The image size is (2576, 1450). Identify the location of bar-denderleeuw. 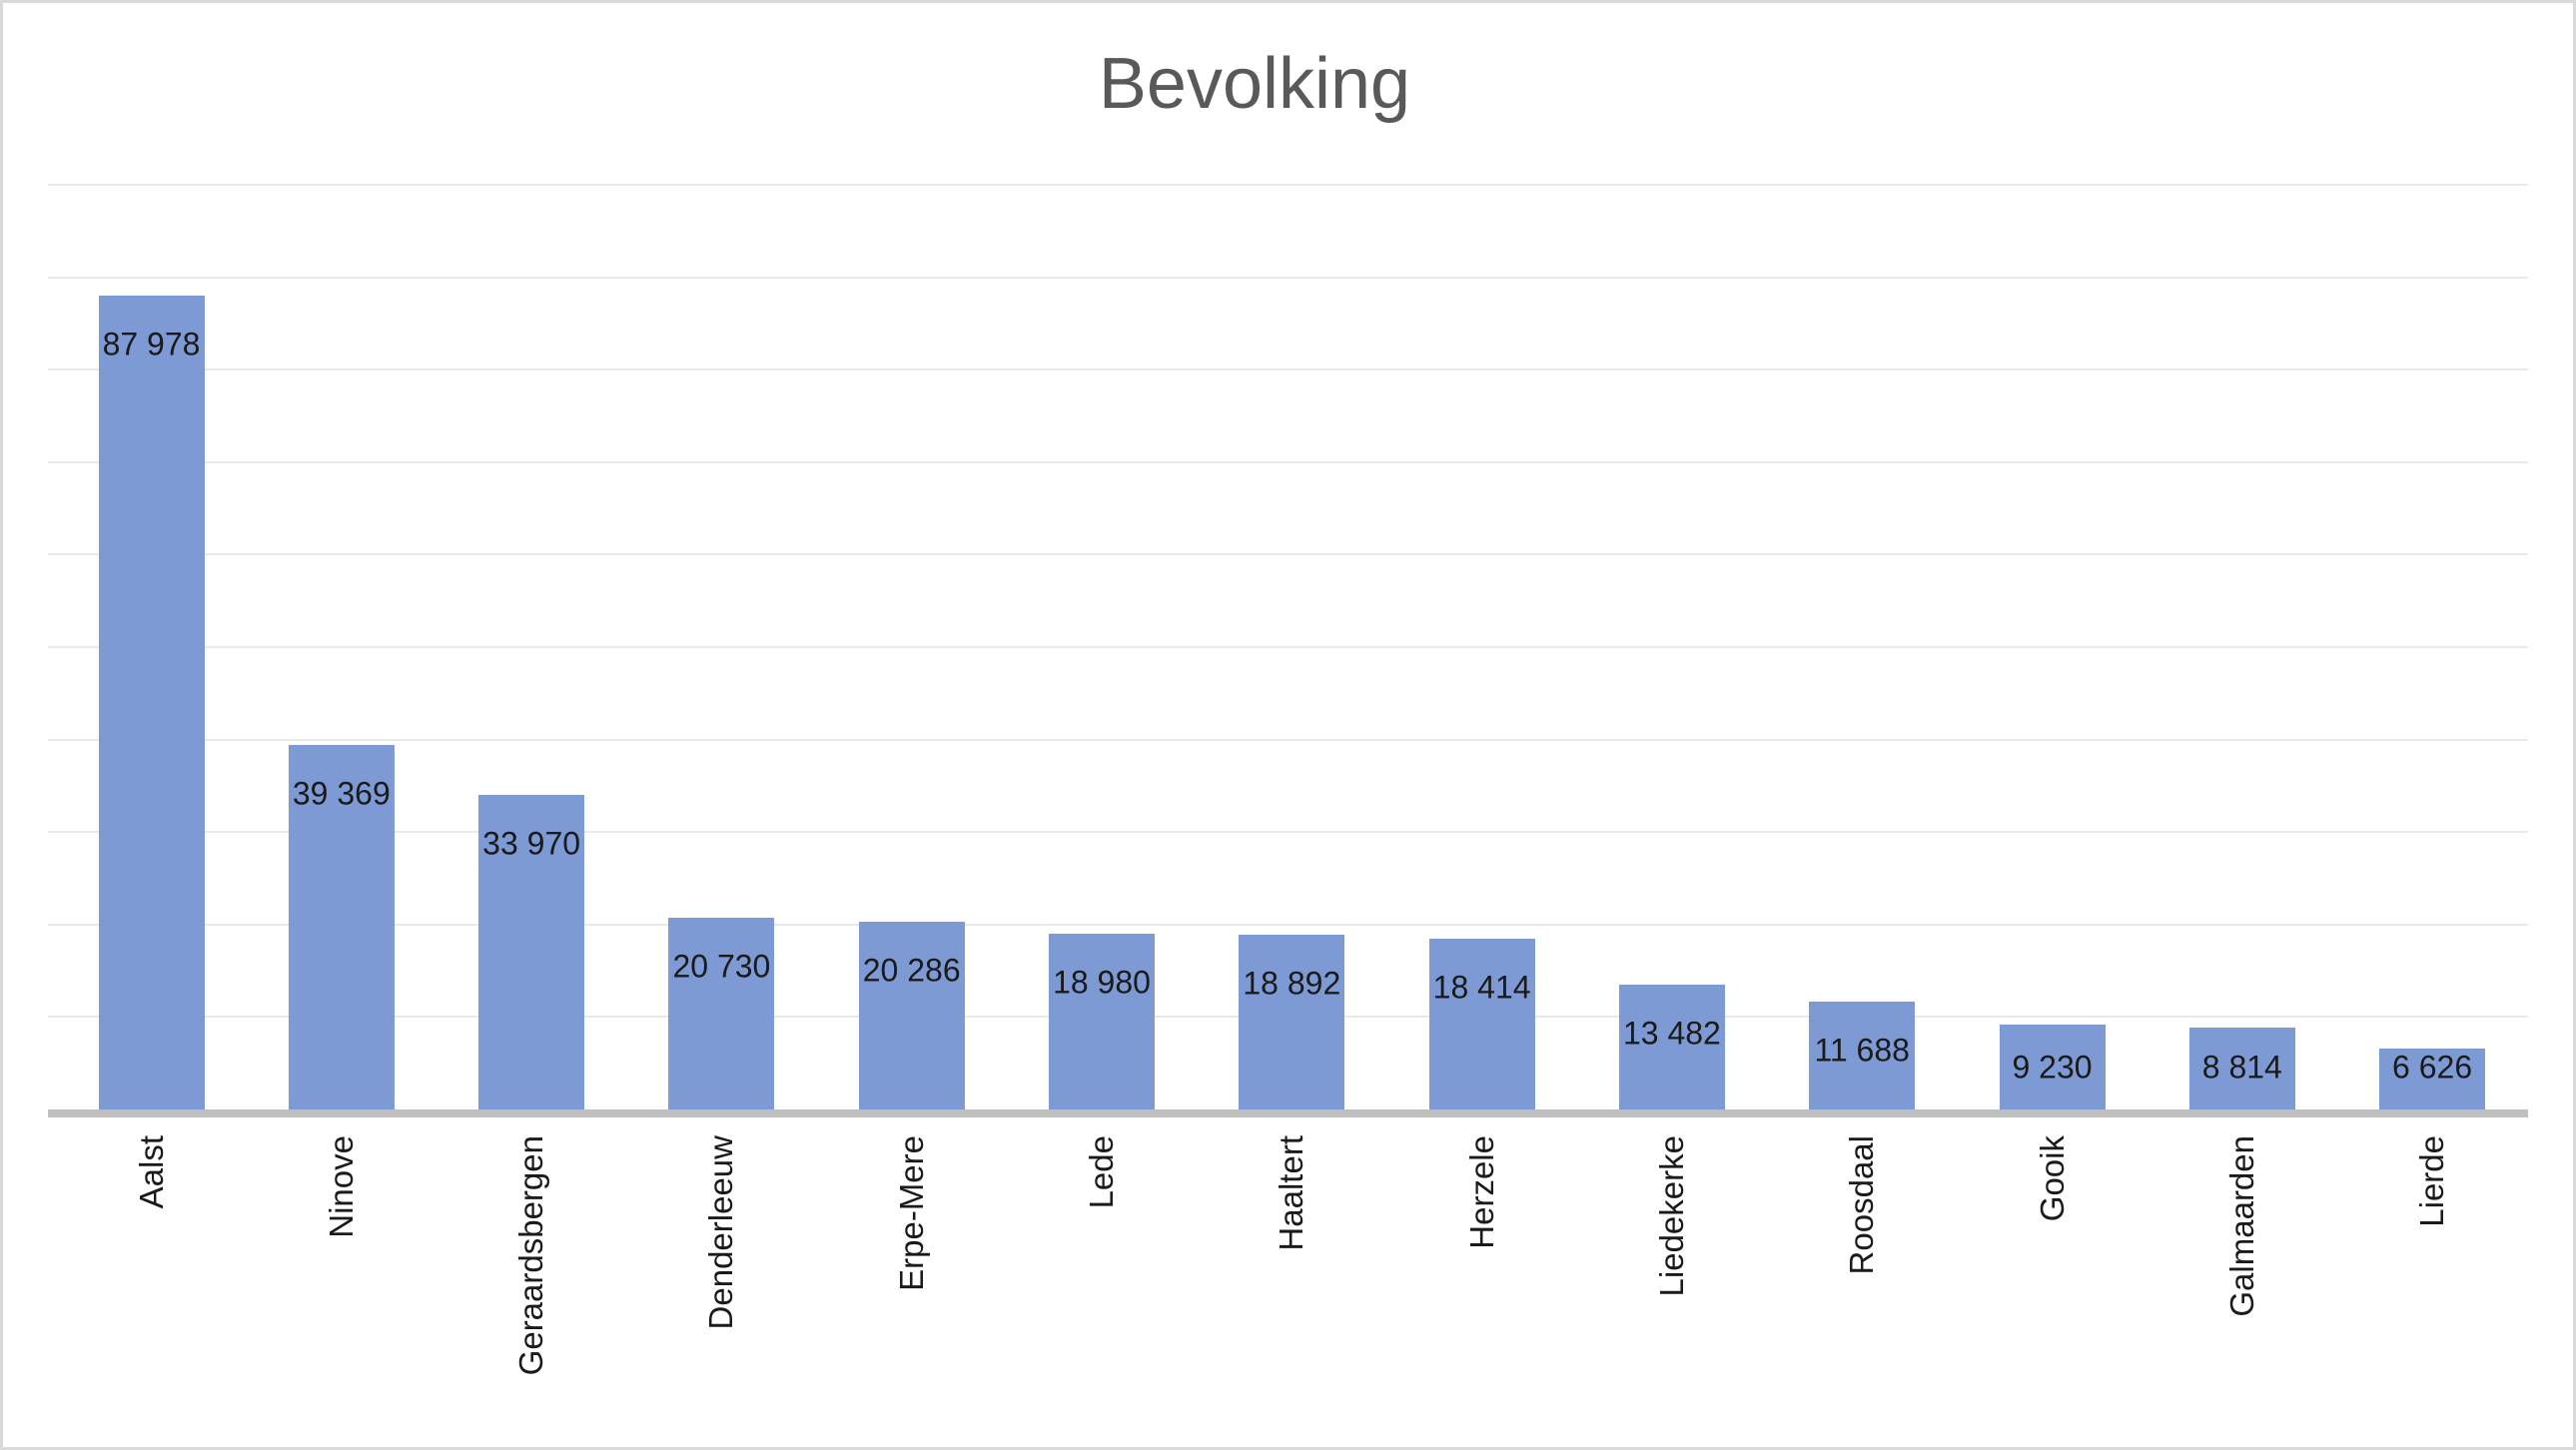
(722, 1014).